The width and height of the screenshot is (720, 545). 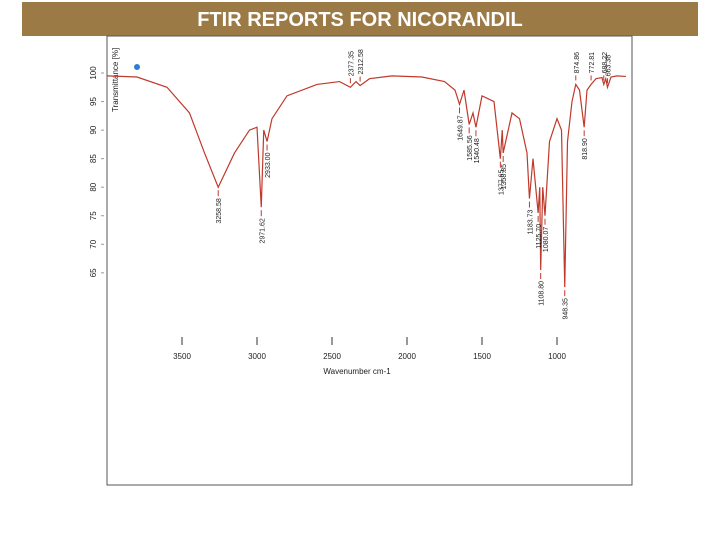 What do you see at coordinates (546, 239) in the screenshot?
I see `peak-label: 1080.07` at bounding box center [546, 239].